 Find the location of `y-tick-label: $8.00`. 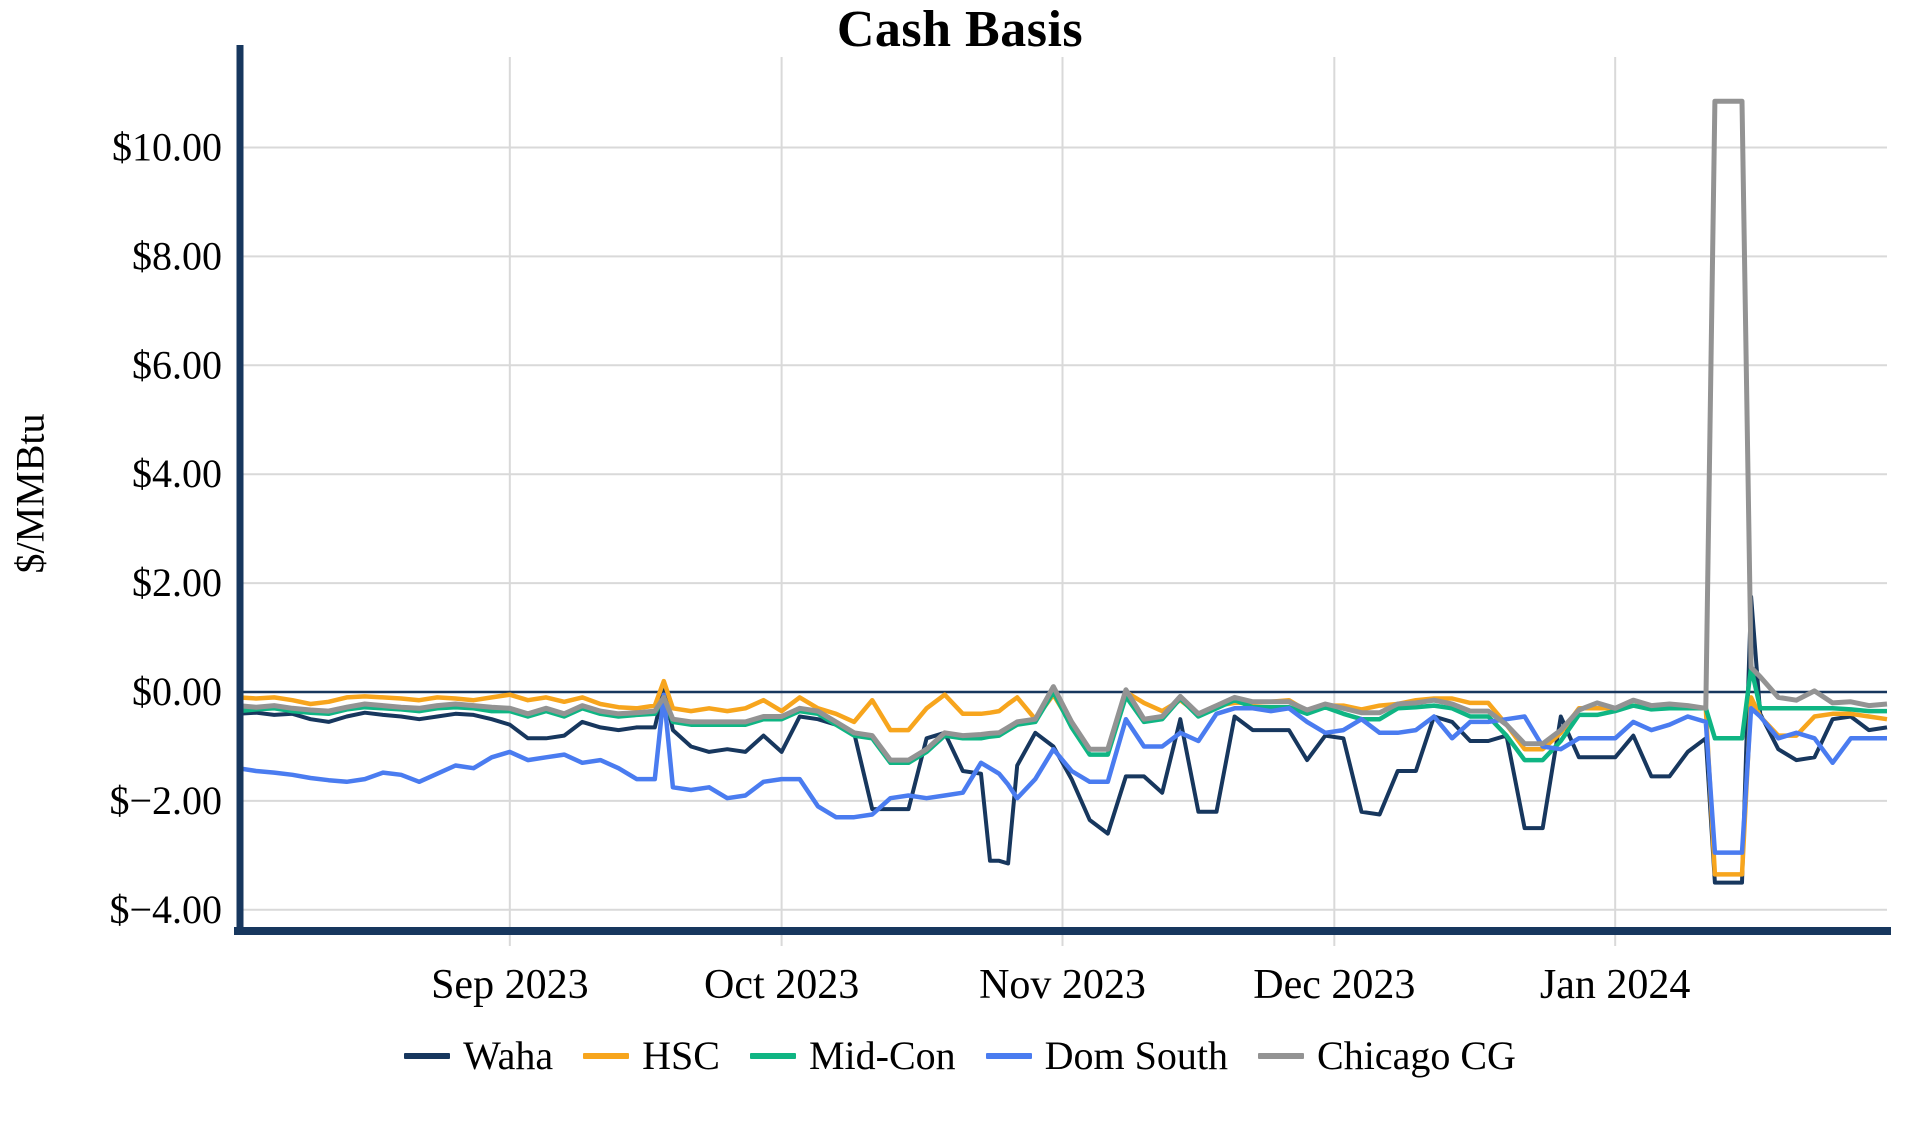

y-tick-label: $8.00 is located at coordinates (177, 255).